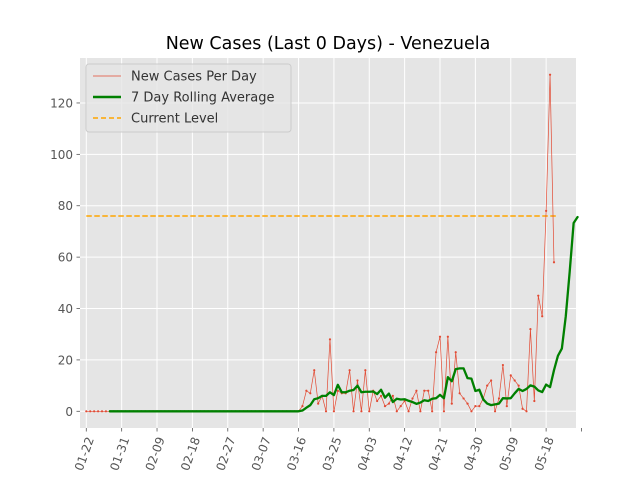  I want to click on y-tick-label: 100, so click(61, 155).